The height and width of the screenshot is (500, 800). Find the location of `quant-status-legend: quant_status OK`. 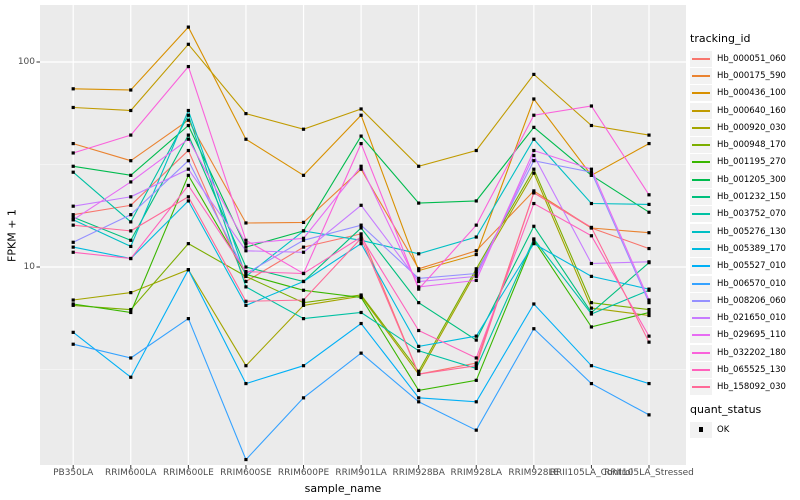

quant-status-legend: quant_status OK is located at coordinates (744, 420).